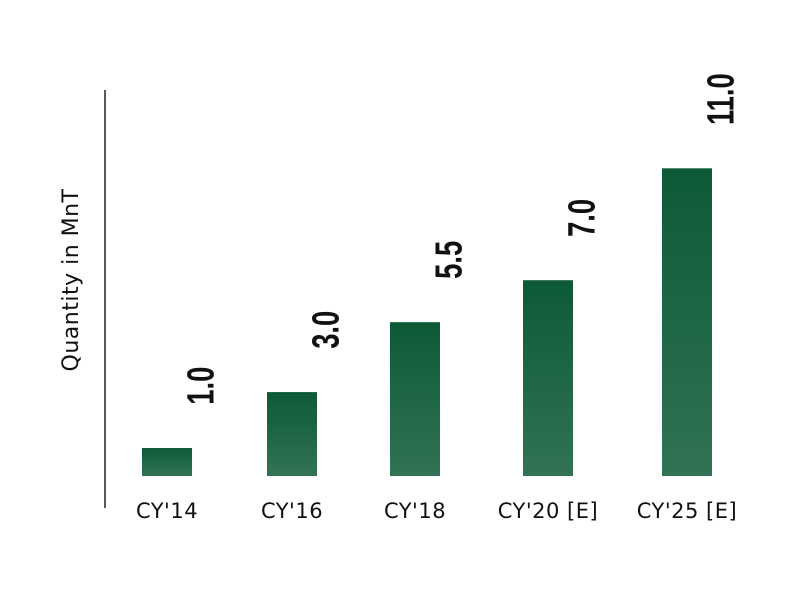 The image size is (800, 600). What do you see at coordinates (687, 511) in the screenshot?
I see `x-tick-label: CY'25 [E]` at bounding box center [687, 511].